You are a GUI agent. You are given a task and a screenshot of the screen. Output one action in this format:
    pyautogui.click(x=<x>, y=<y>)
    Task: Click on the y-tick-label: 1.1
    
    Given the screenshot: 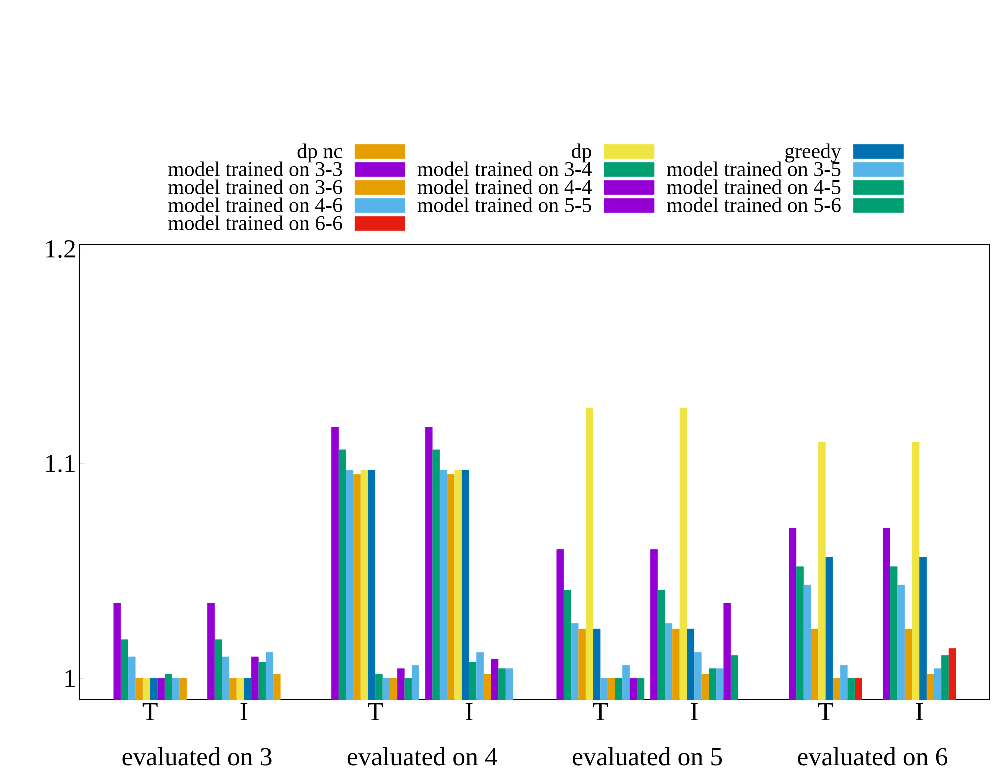 What is the action you would take?
    pyautogui.click(x=60, y=464)
    